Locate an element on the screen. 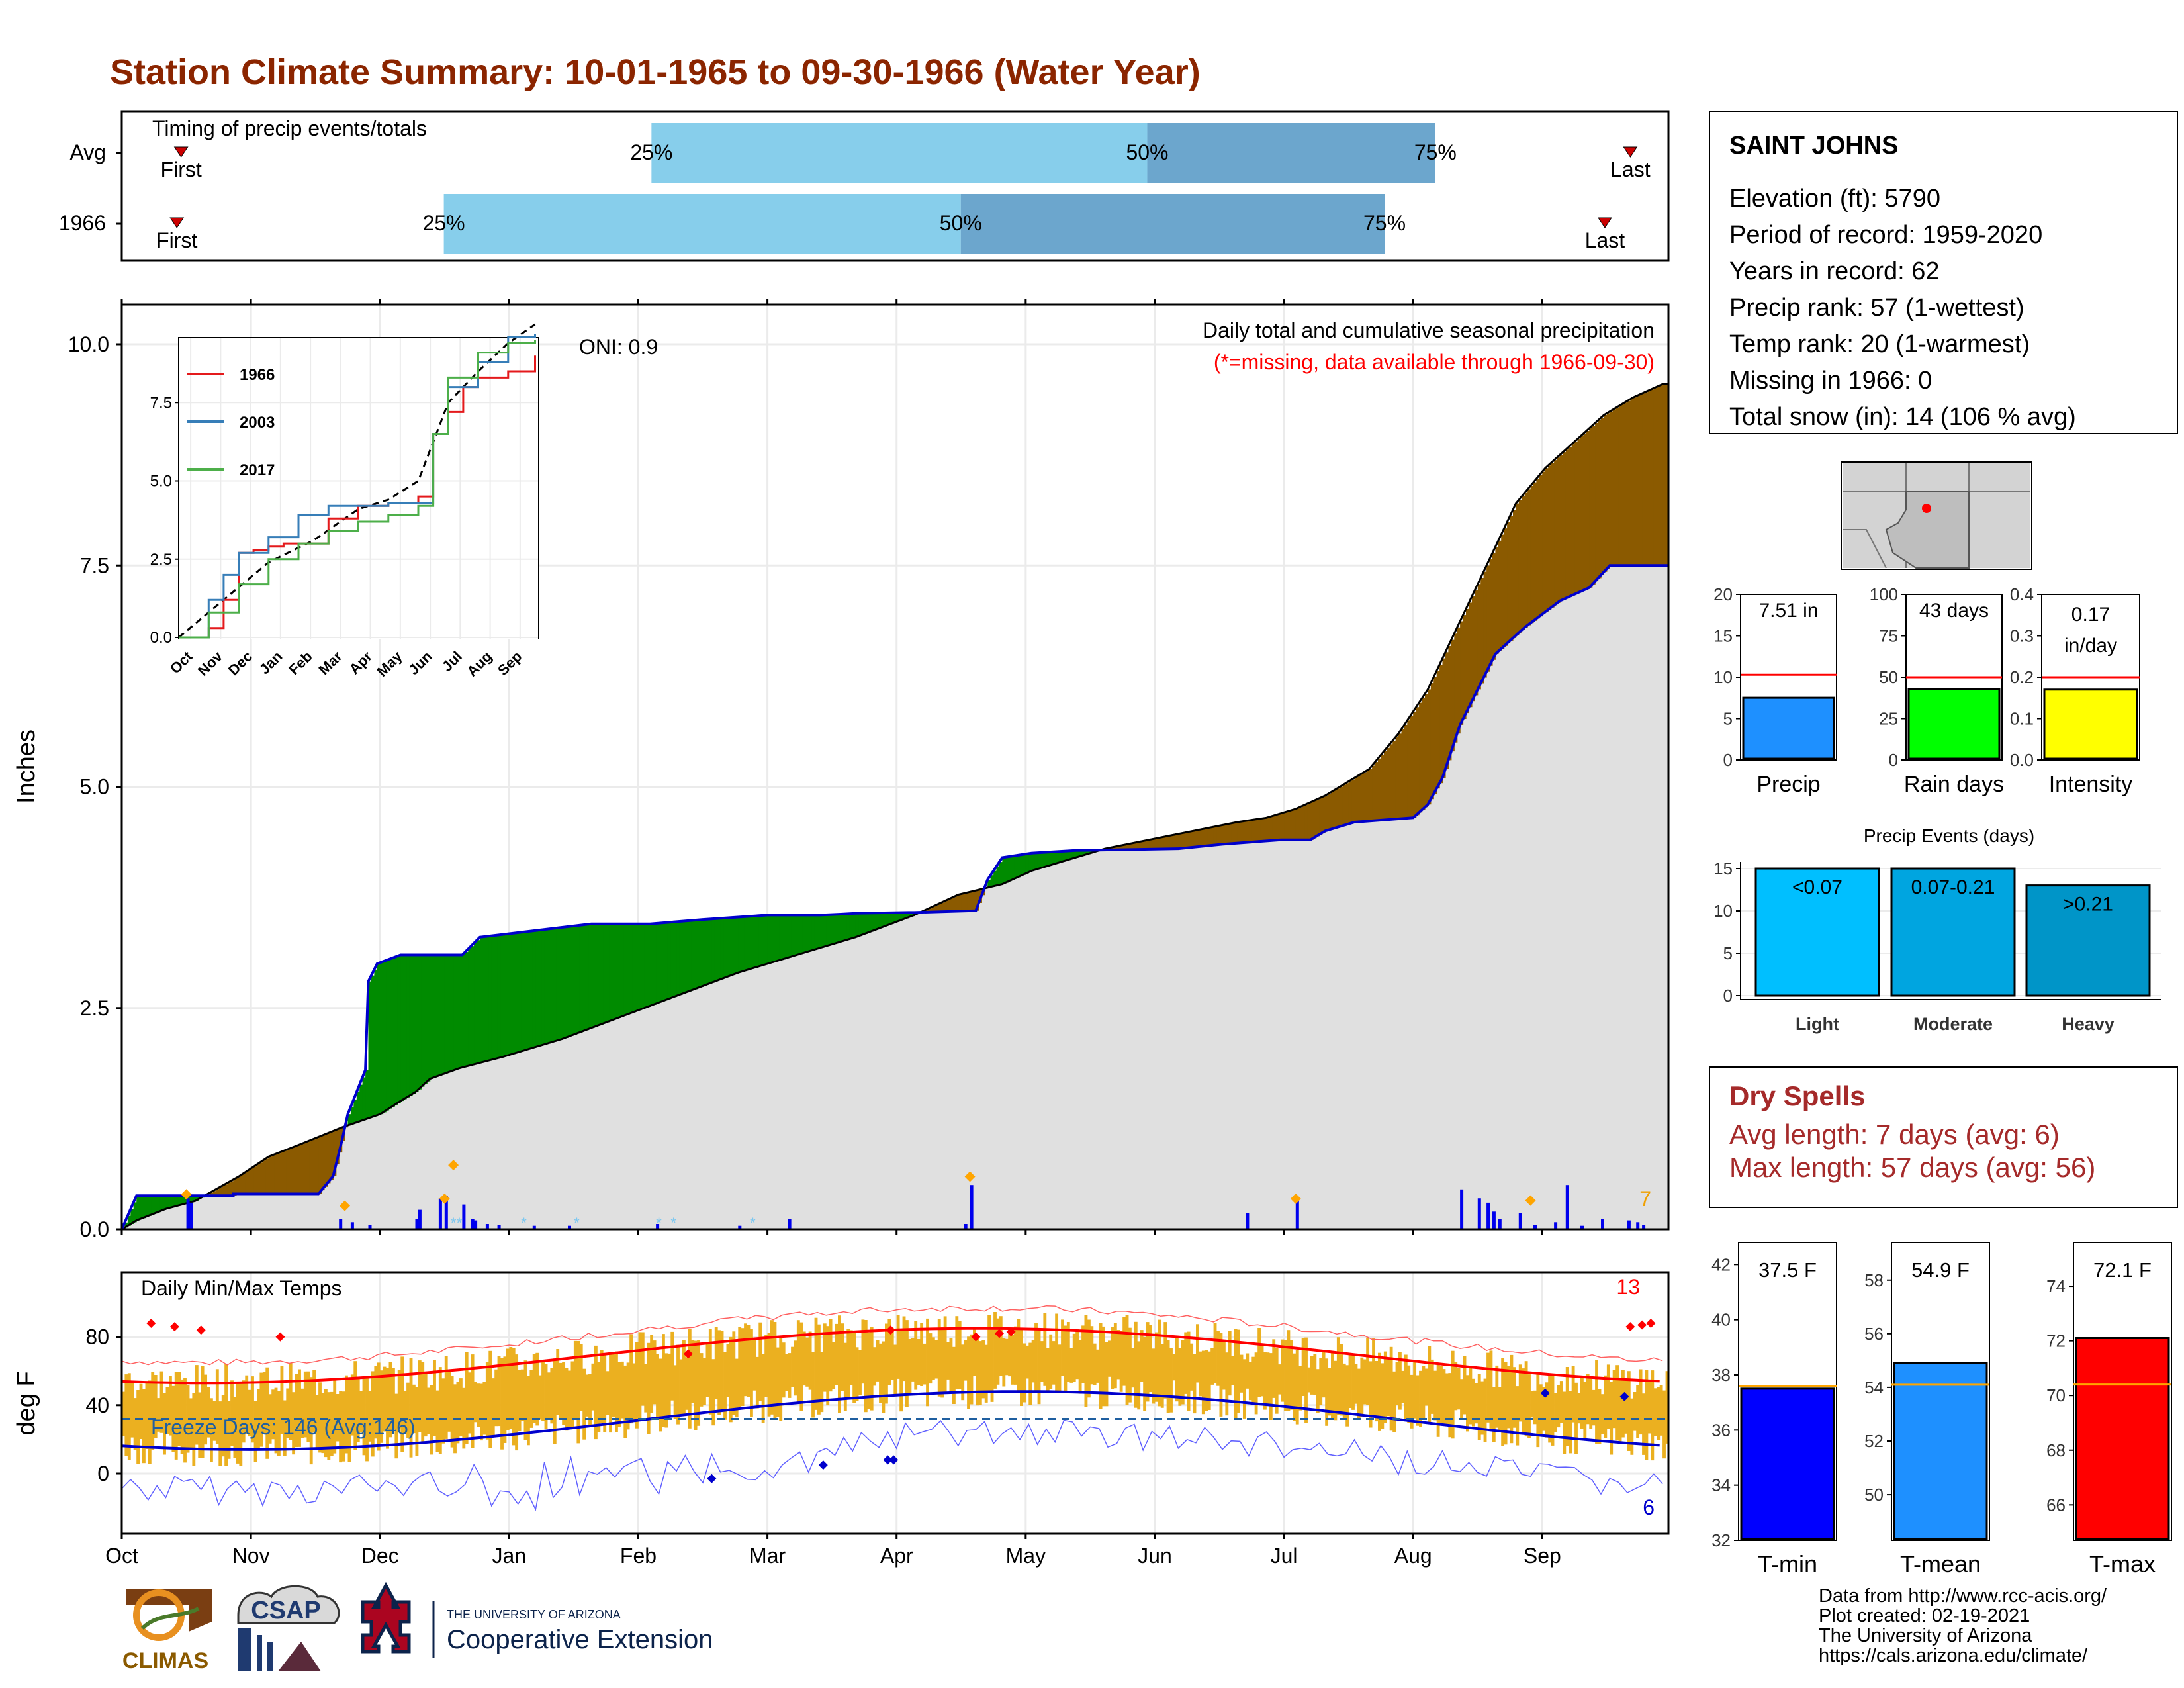 The width and height of the screenshot is (2184, 1688). temp-bar-tick-label: 34 is located at coordinates (1721, 1486).